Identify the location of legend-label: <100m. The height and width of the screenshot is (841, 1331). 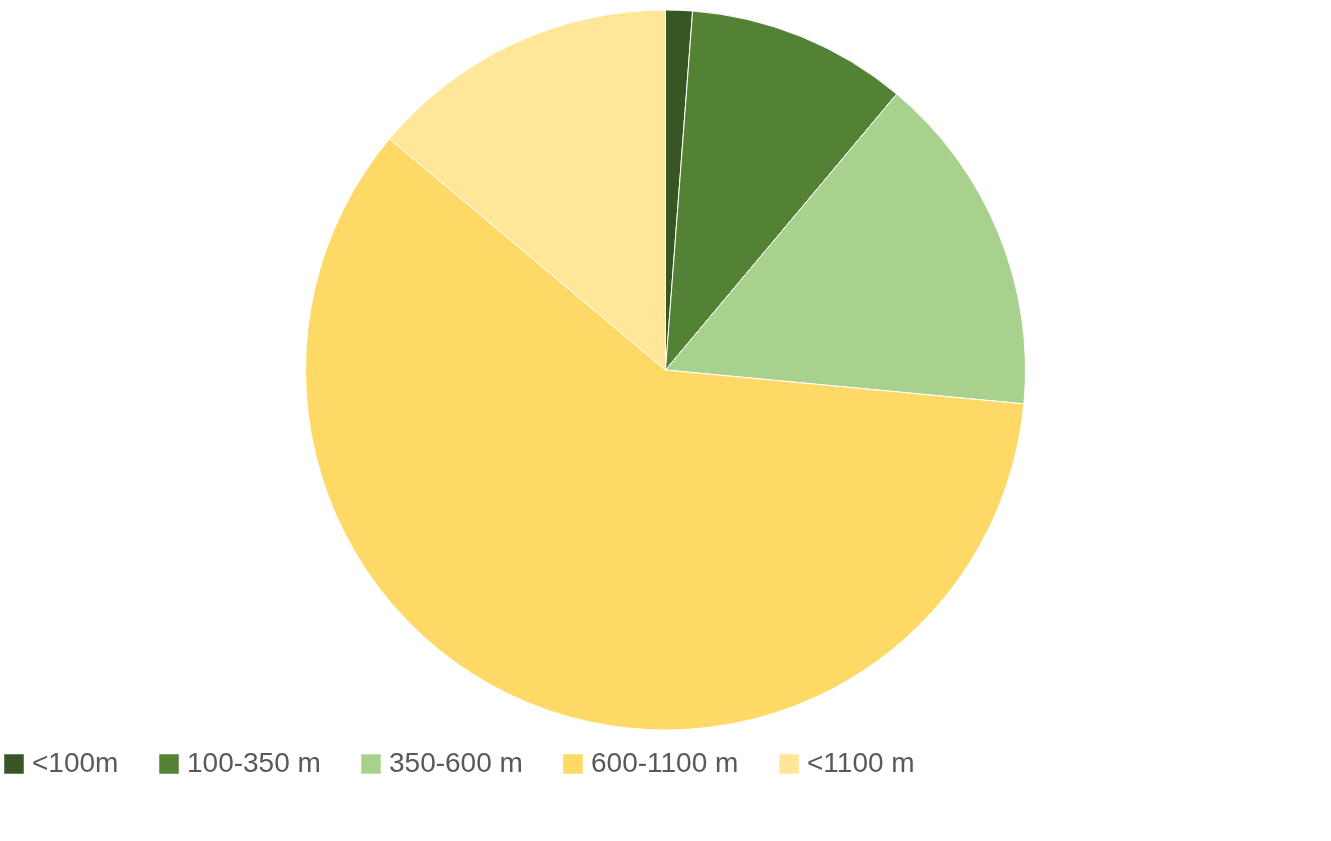
(75, 762).